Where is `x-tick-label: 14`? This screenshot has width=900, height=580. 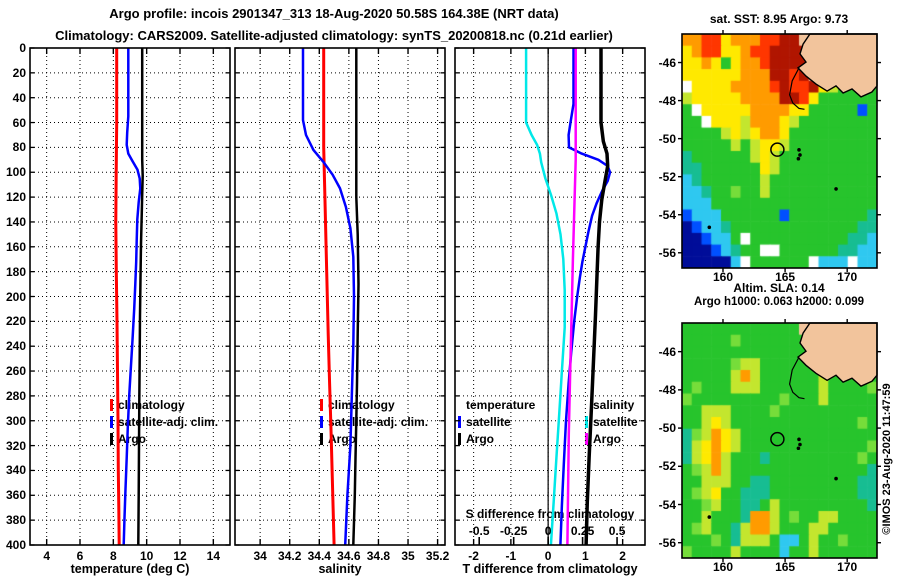
x-tick-label: 14 is located at coordinates (213, 556).